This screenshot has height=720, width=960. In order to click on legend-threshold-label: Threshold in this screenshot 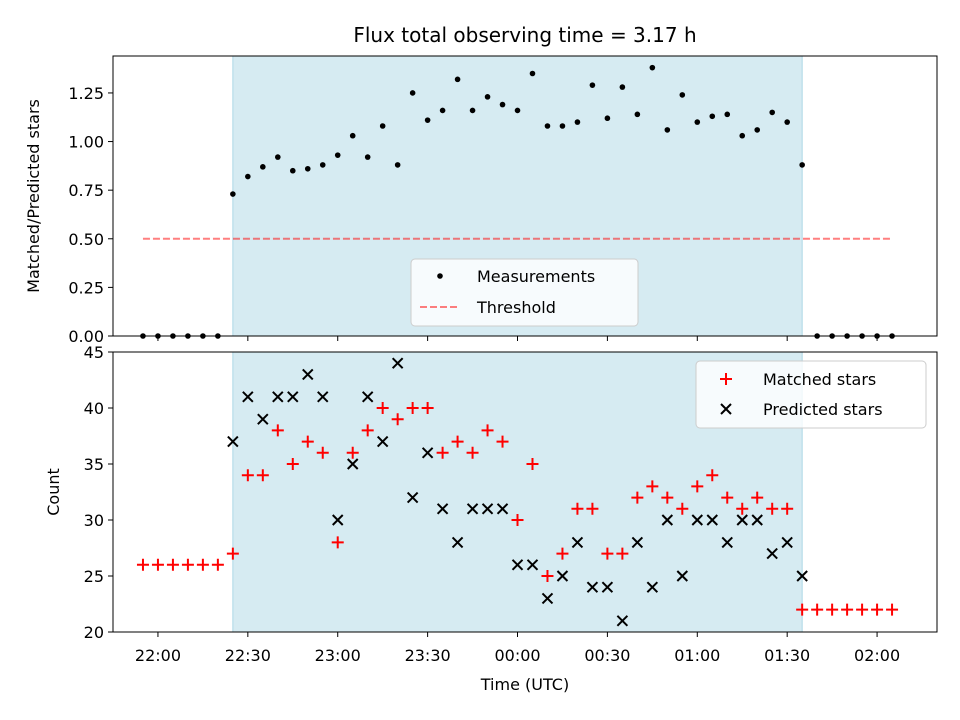, I will do `click(516, 307)`.